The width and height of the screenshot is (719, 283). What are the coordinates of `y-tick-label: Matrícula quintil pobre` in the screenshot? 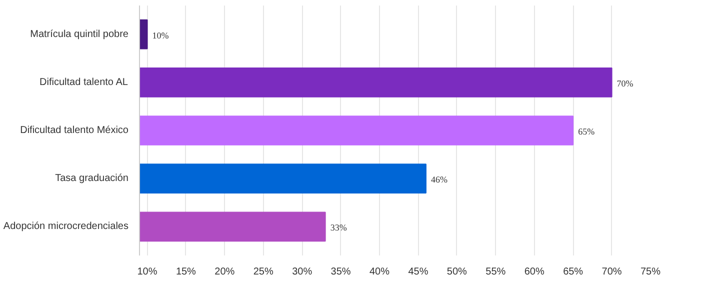 It's located at (79, 34).